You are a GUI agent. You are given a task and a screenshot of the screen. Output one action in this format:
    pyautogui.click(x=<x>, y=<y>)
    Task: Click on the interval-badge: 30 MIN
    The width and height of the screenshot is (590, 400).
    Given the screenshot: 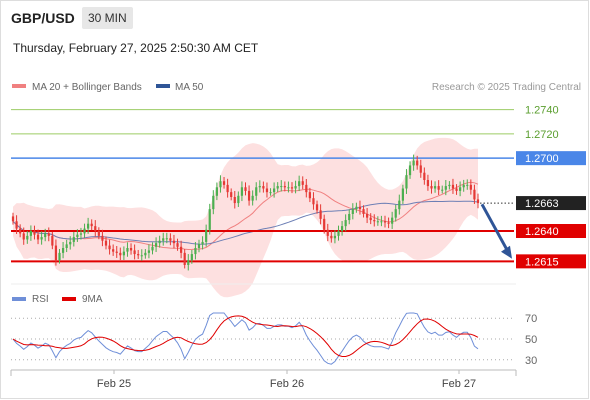 What is the action you would take?
    pyautogui.click(x=107, y=18)
    